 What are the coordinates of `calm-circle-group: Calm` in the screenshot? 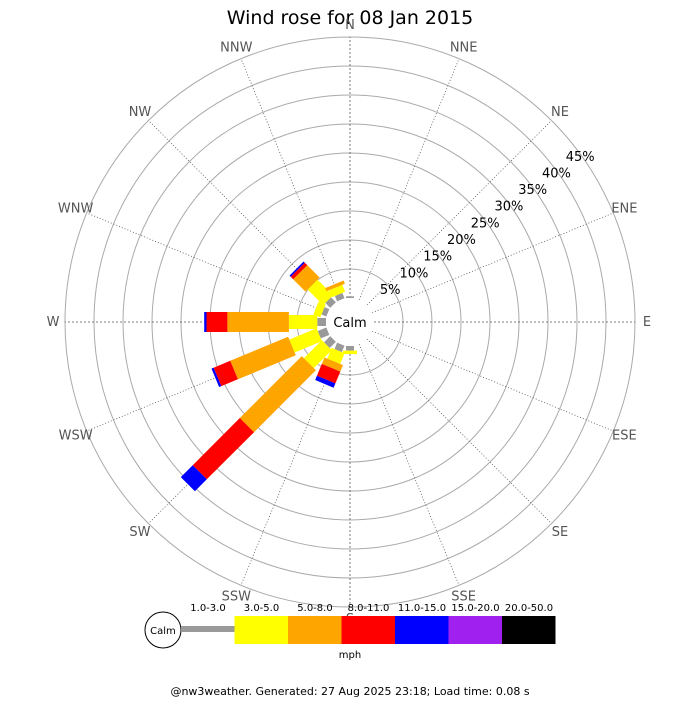 It's located at (350, 322).